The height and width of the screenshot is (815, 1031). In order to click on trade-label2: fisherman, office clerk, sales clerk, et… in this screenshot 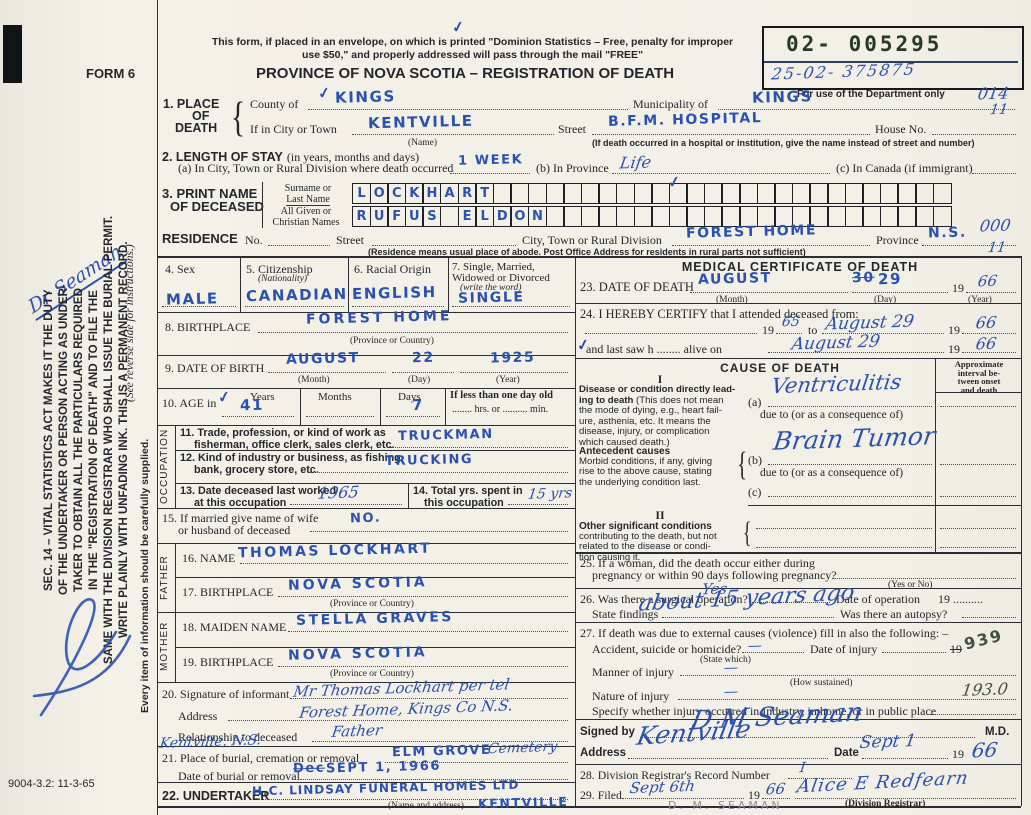, I will do `click(294, 445)`.